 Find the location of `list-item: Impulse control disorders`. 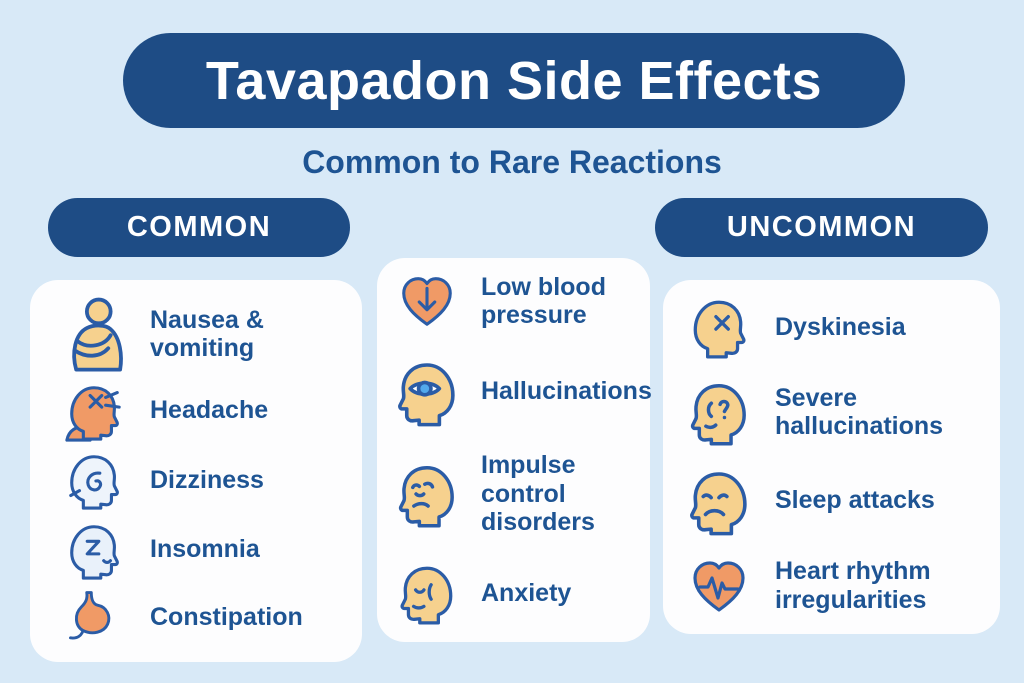

list-item: Impulse control disorders is located at coordinates (518, 494).